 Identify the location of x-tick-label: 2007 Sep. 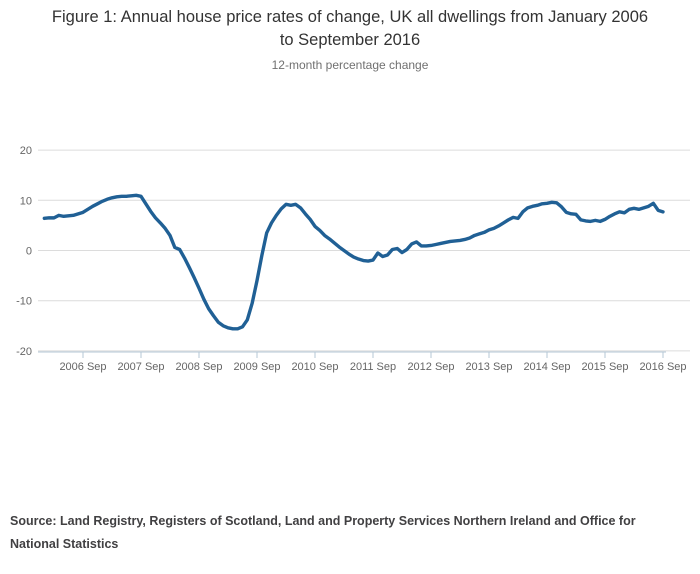
(140, 367).